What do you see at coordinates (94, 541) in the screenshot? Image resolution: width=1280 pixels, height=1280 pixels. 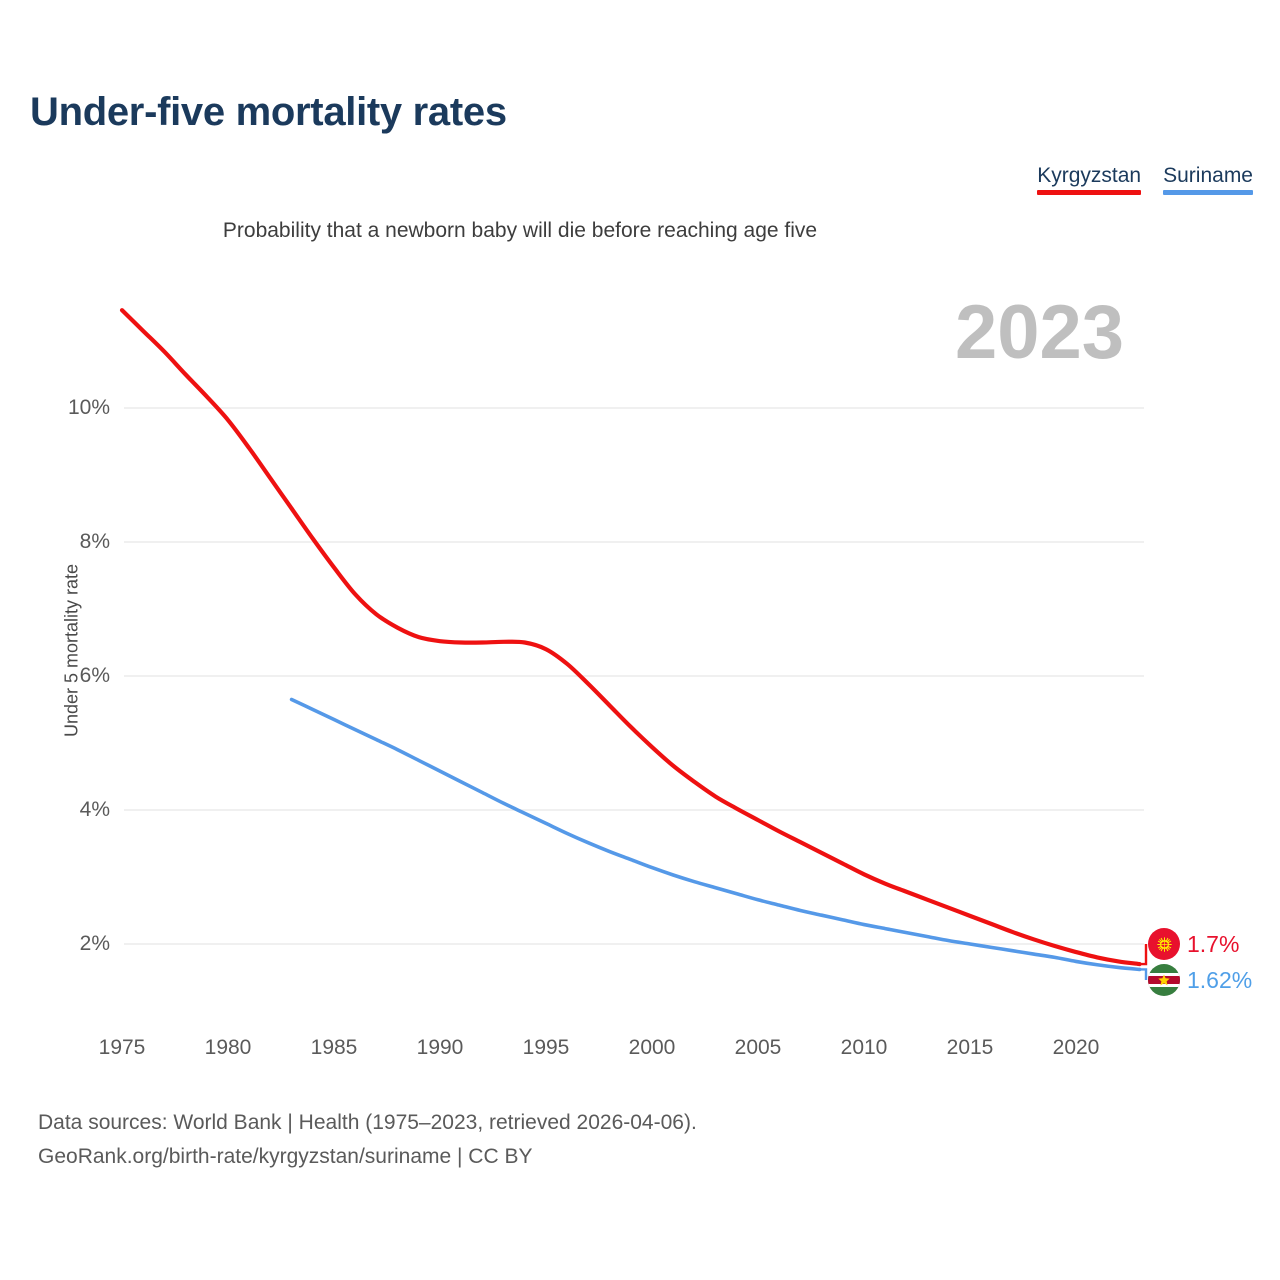 I see `y-tick-label-8: 8%` at bounding box center [94, 541].